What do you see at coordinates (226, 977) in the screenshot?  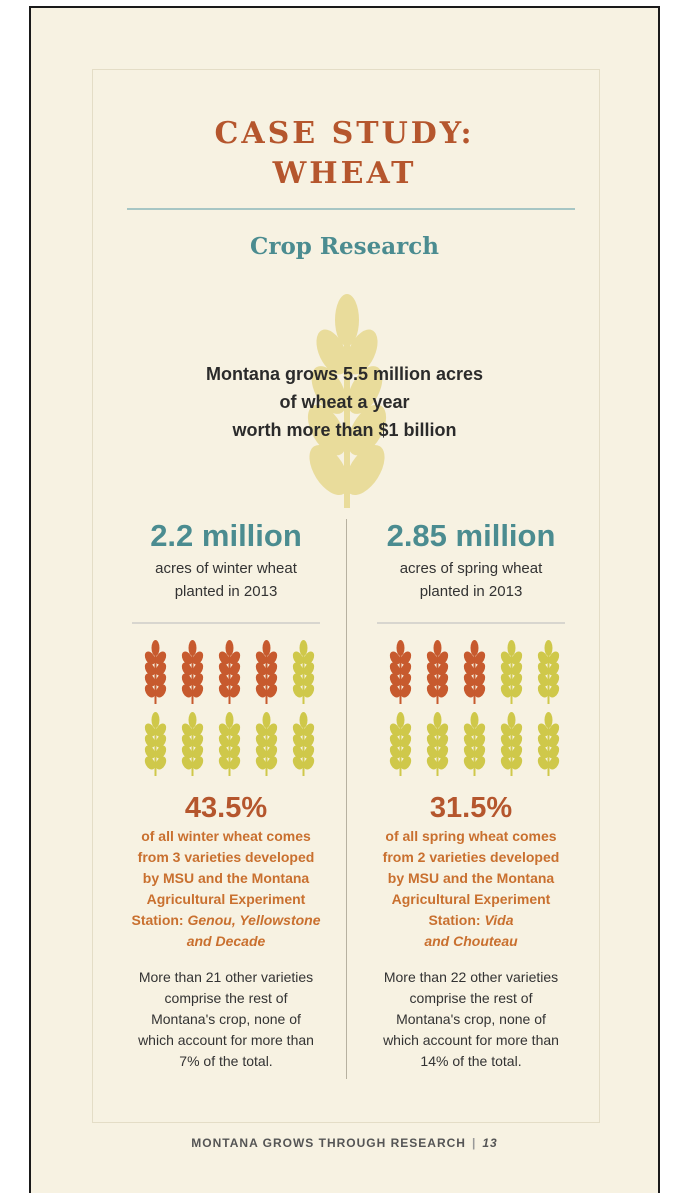 I see `winter-more-line1: More than 21 other varieties` at bounding box center [226, 977].